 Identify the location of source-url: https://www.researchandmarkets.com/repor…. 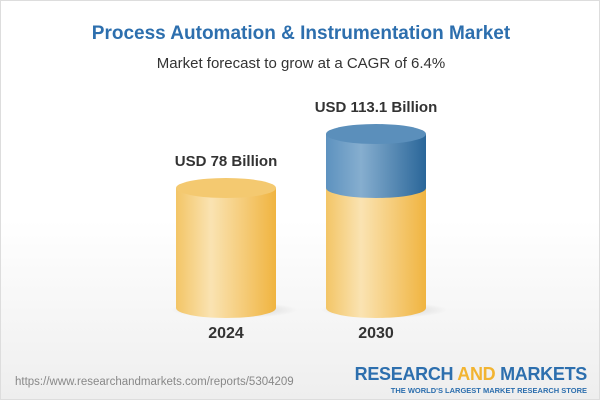
(154, 382).